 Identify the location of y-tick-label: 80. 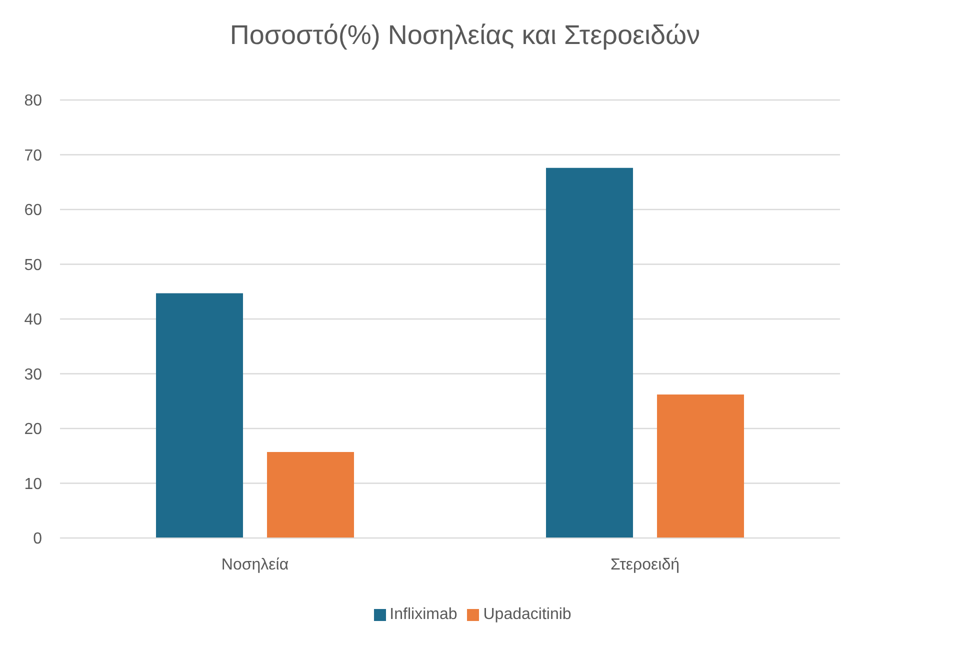
(33, 101).